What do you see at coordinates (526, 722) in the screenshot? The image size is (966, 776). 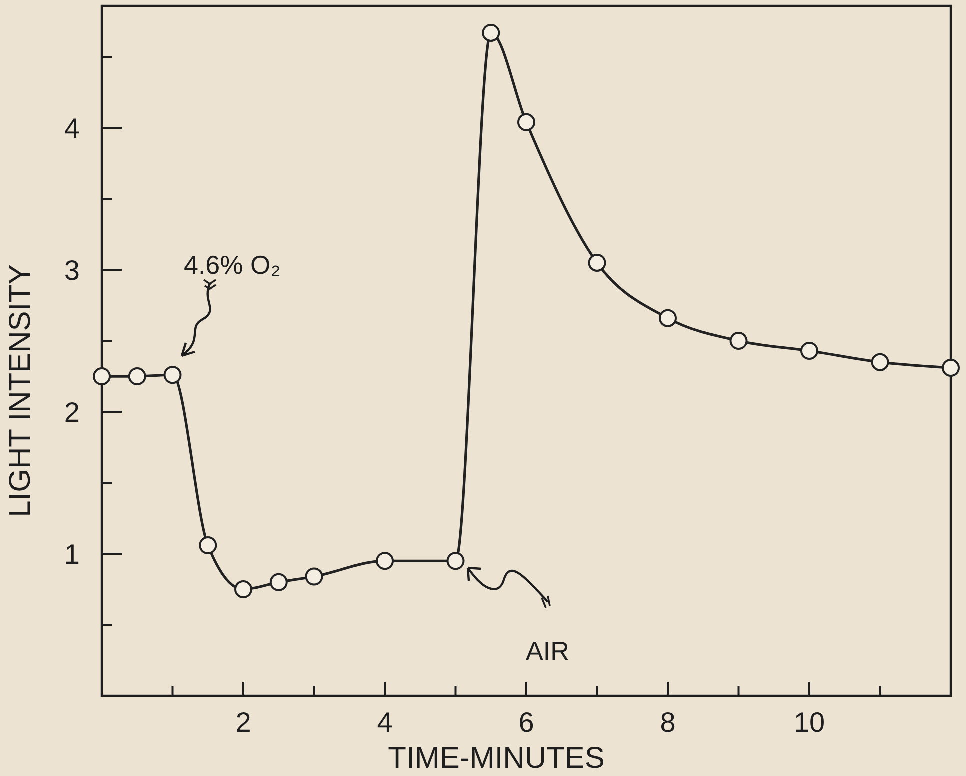 I see `x-tick-label: 6` at bounding box center [526, 722].